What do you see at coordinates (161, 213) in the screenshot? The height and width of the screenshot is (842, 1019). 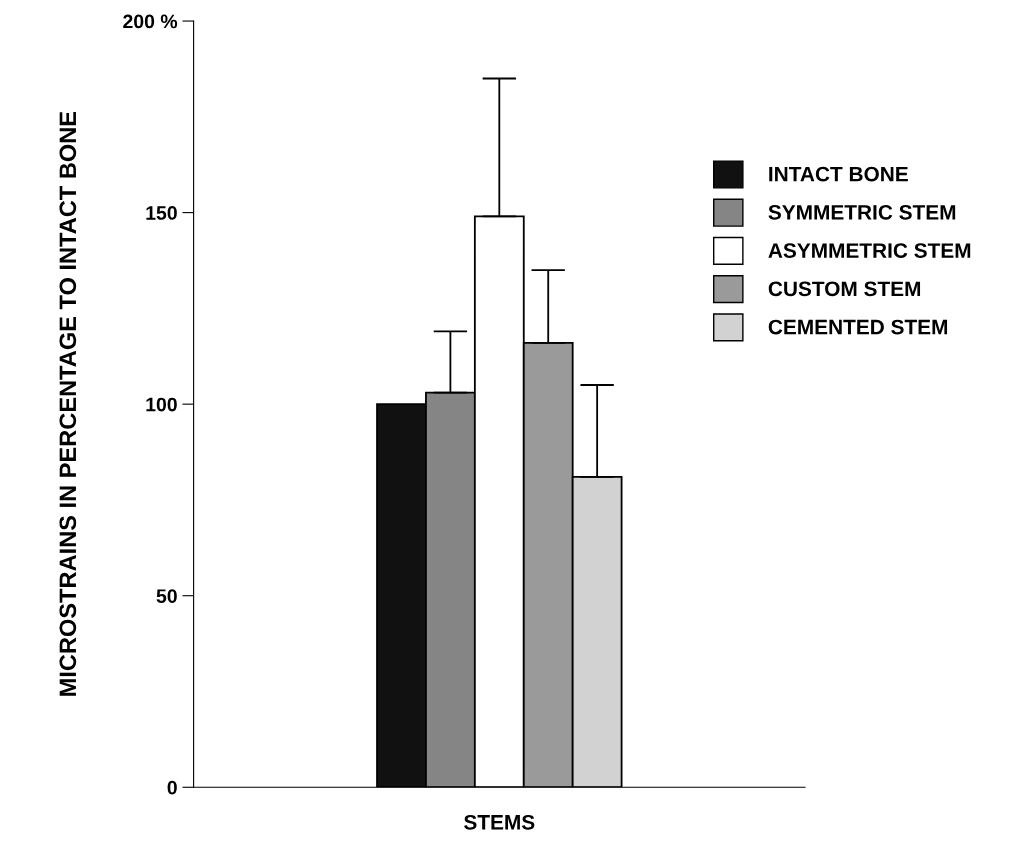 I see `y-tick-label: 150` at bounding box center [161, 213].